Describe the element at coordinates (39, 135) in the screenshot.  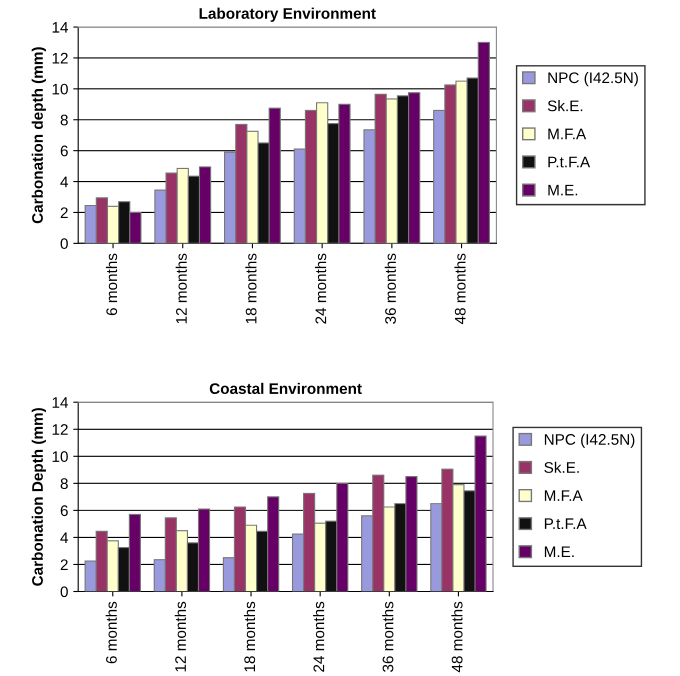
I see `y-axis-title: Carbonation depth (mm)` at that location.